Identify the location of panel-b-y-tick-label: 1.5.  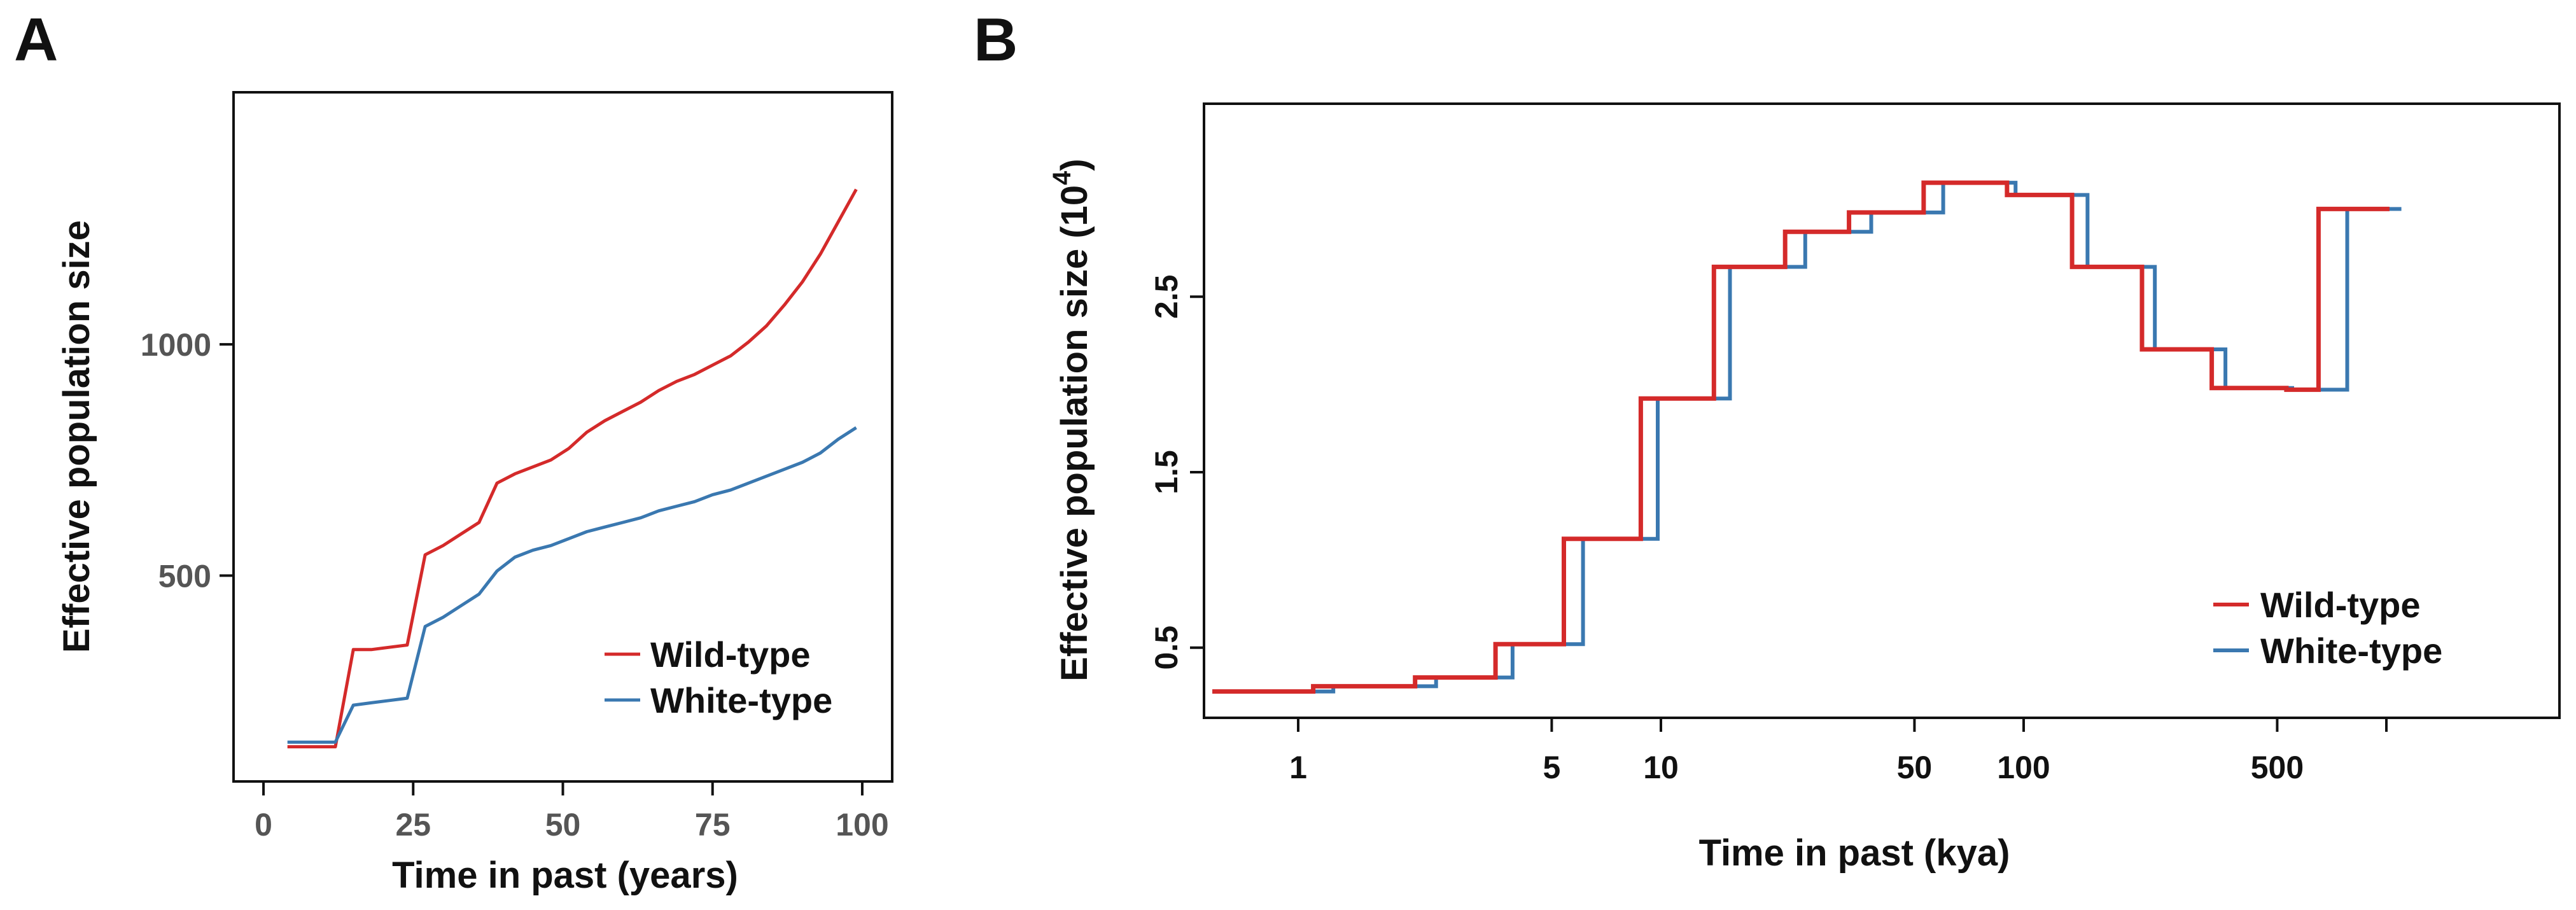
(1166, 472).